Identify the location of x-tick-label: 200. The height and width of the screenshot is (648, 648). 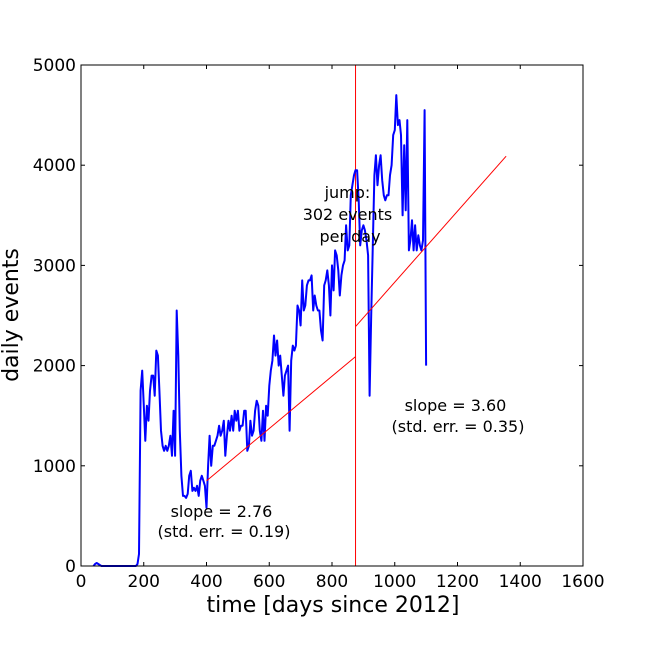
(144, 582).